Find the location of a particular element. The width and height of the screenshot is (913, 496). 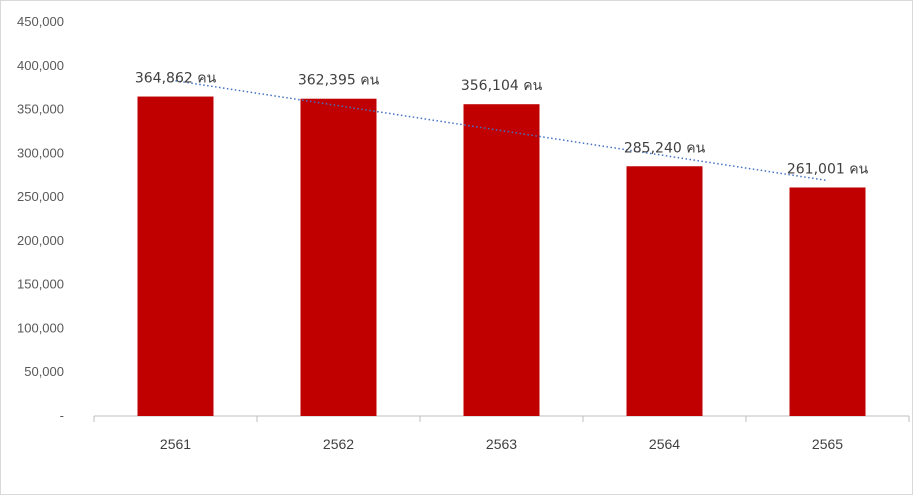

x-axis: 2561 2562 2563 2564 2565 is located at coordinates (501, 433).